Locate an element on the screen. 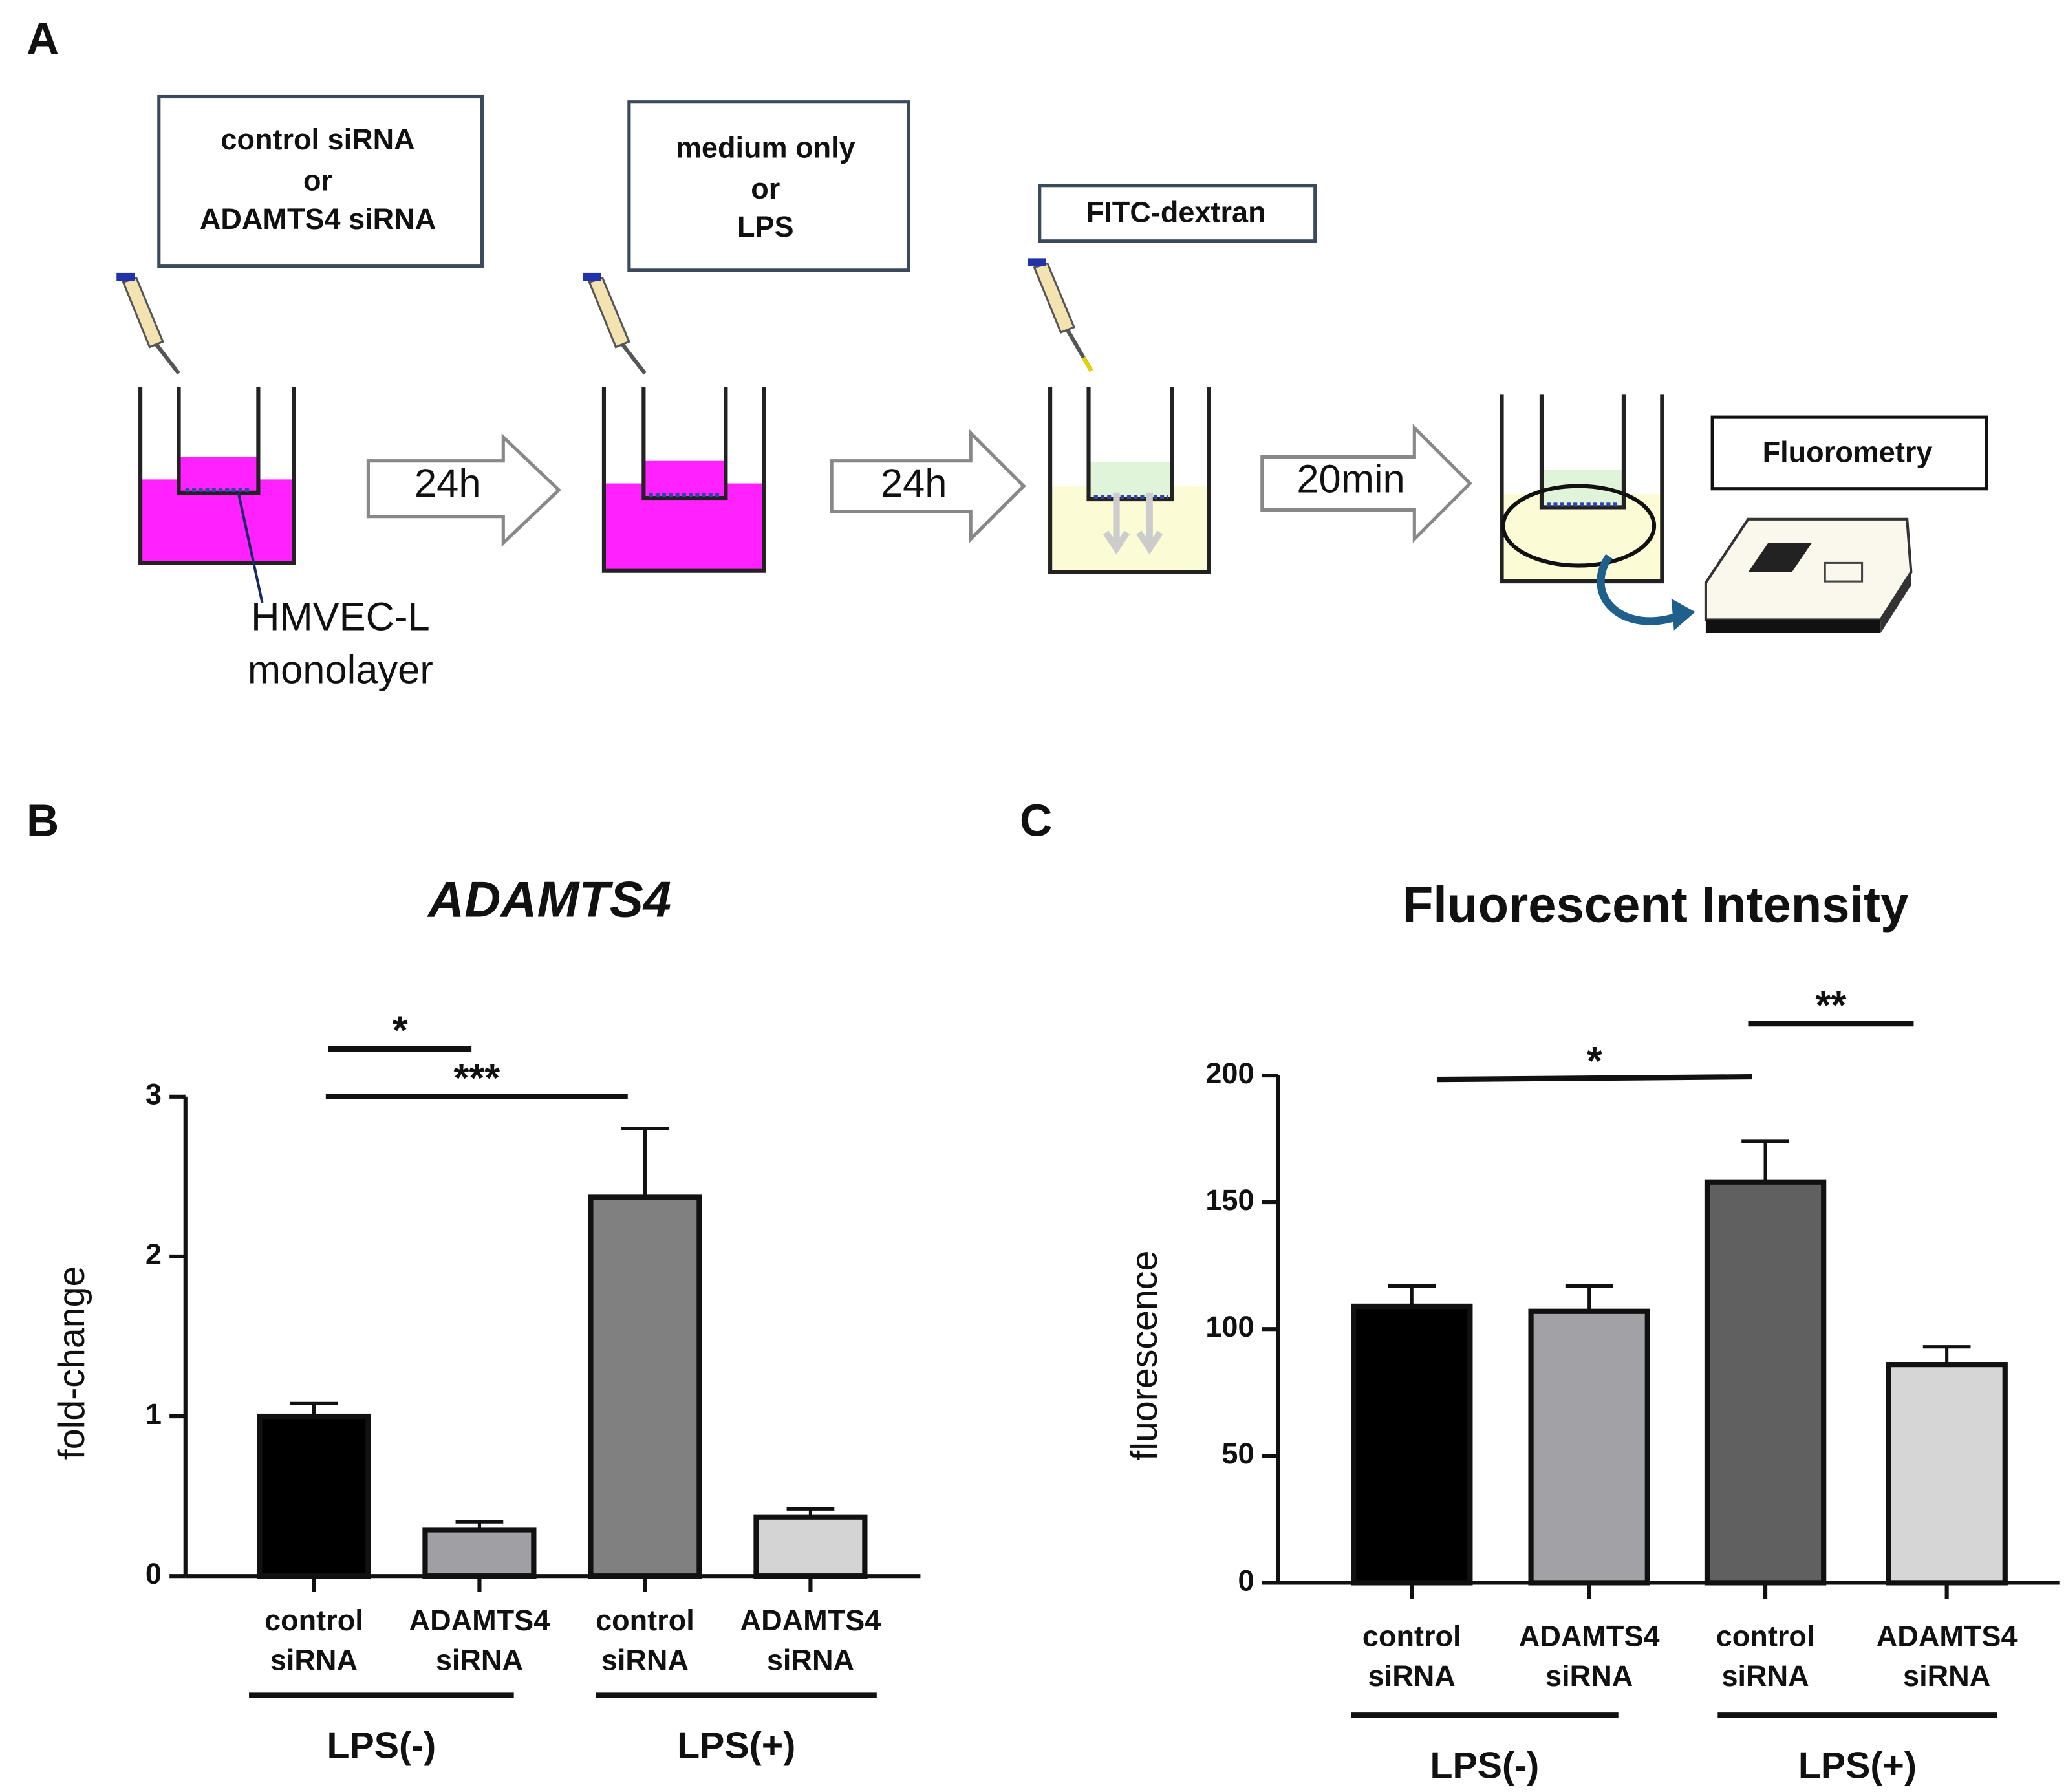  y-tick-label: 1 is located at coordinates (154, 1414).